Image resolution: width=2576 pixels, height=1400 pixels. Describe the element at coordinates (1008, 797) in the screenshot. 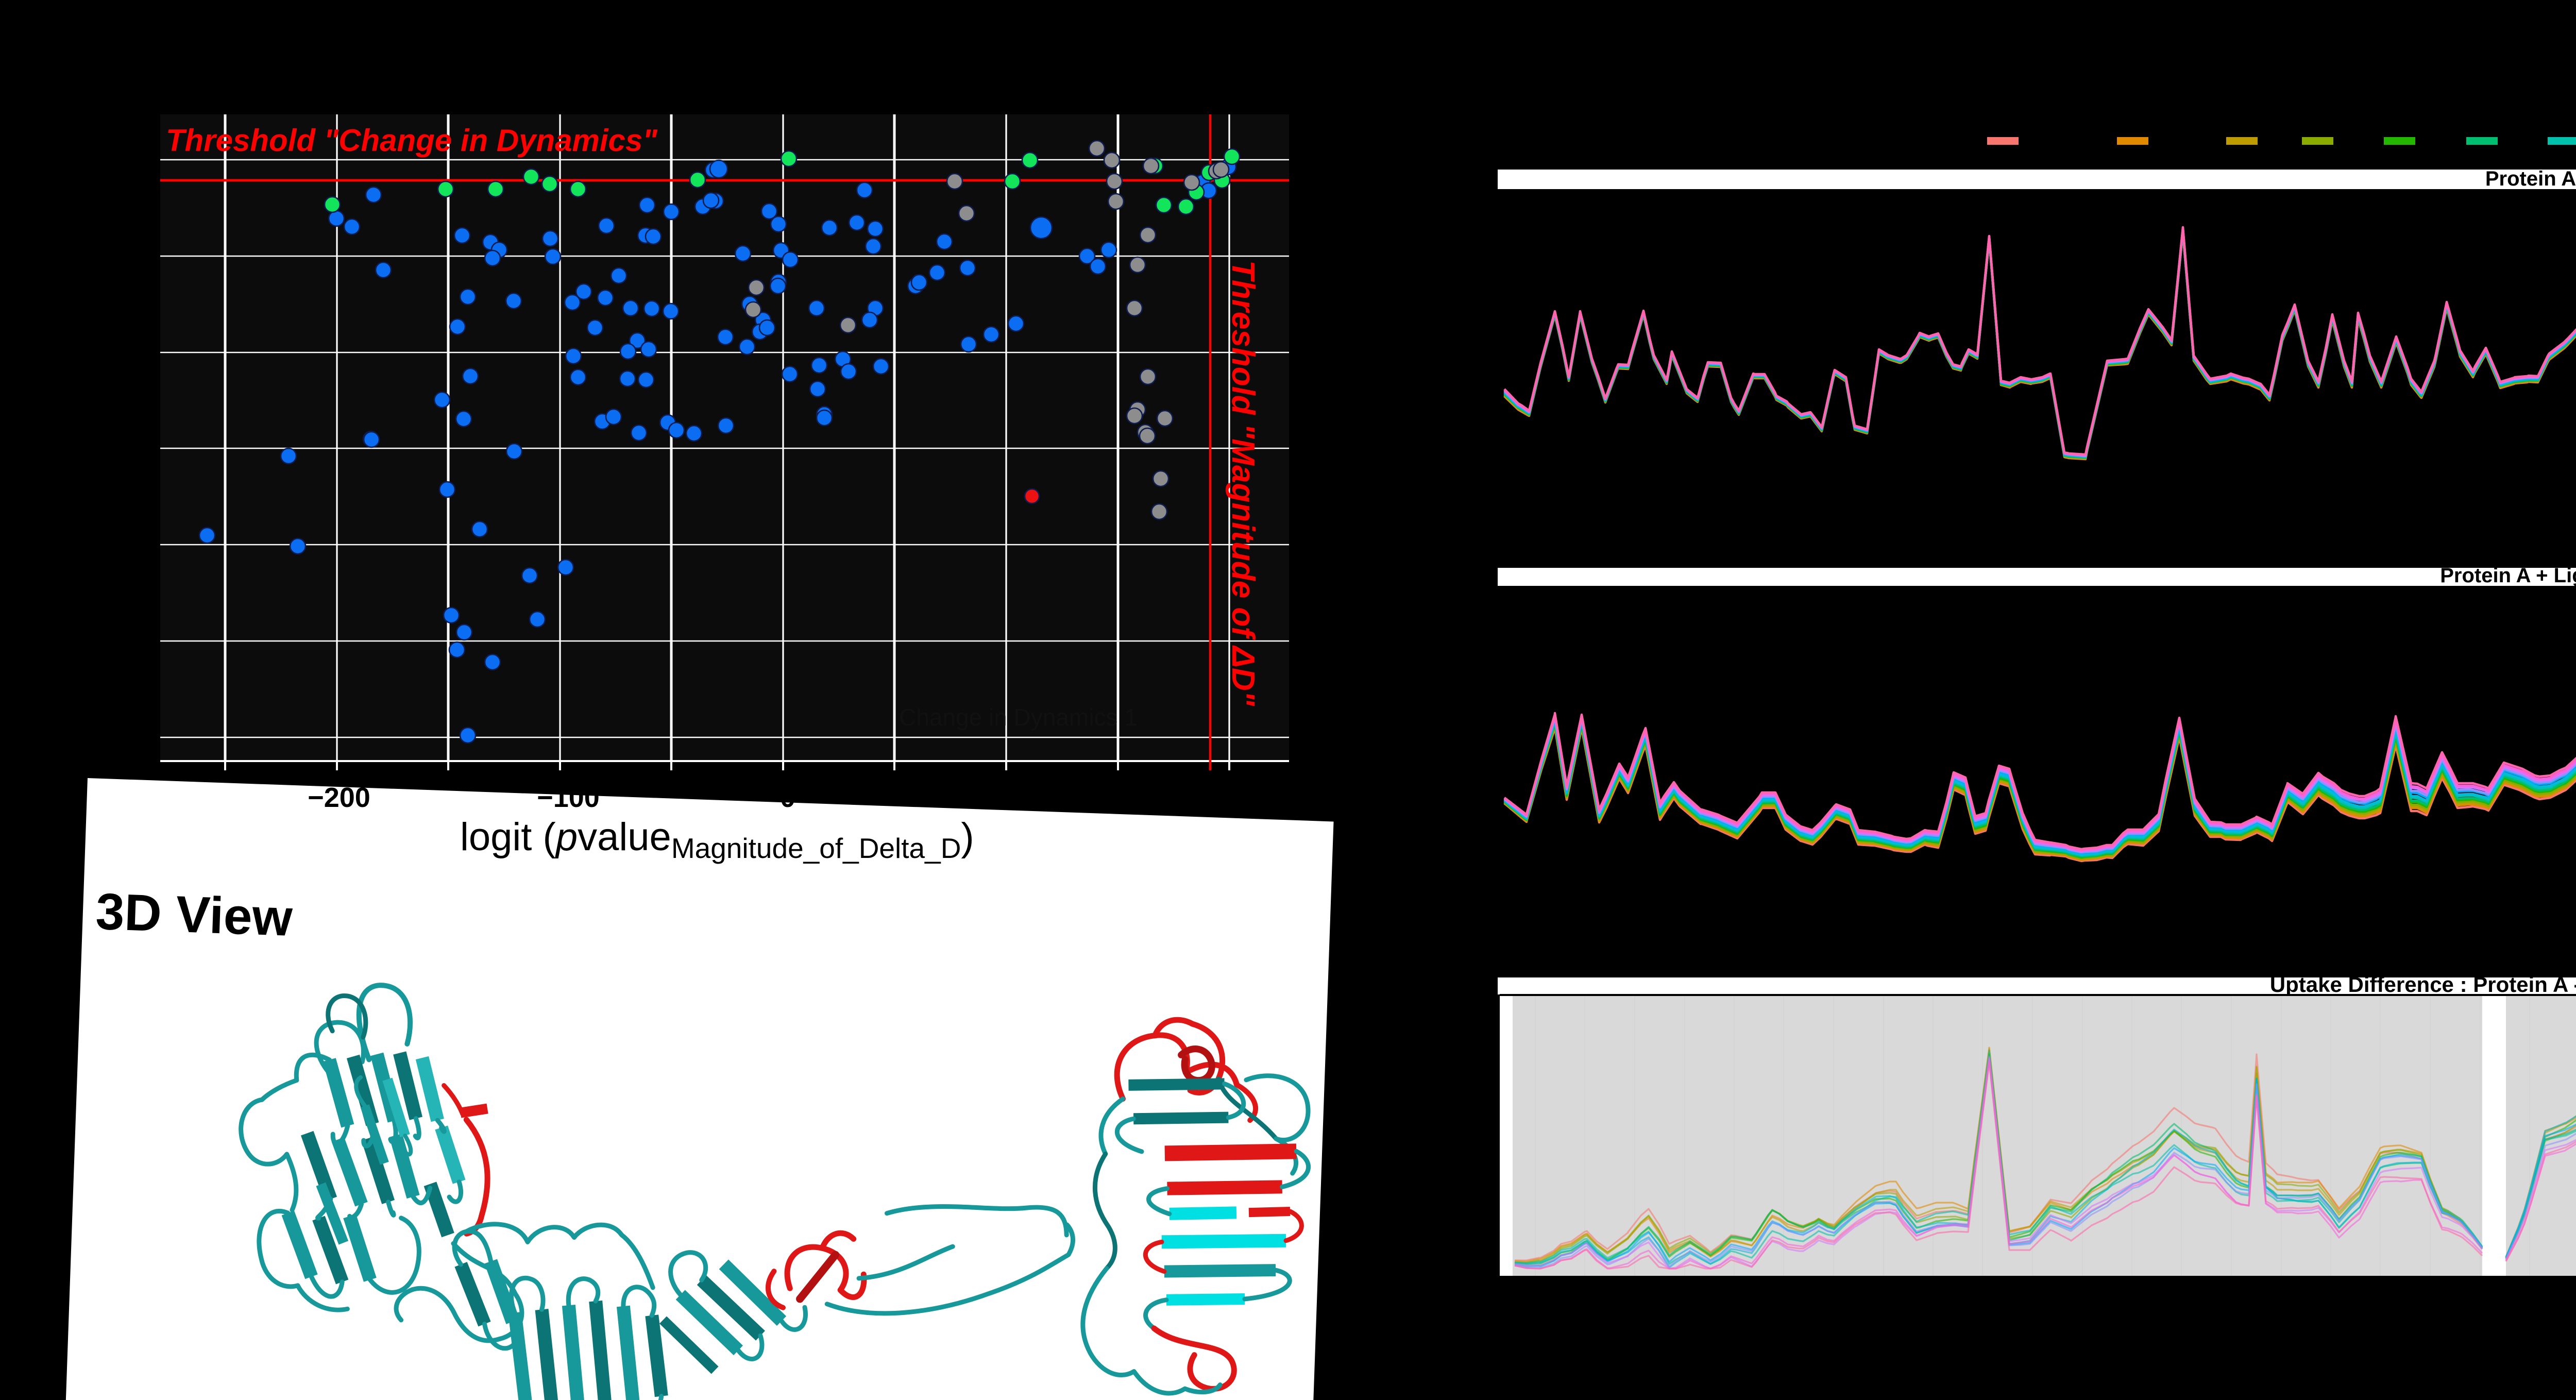

I see `svg-text: 100` at that location.